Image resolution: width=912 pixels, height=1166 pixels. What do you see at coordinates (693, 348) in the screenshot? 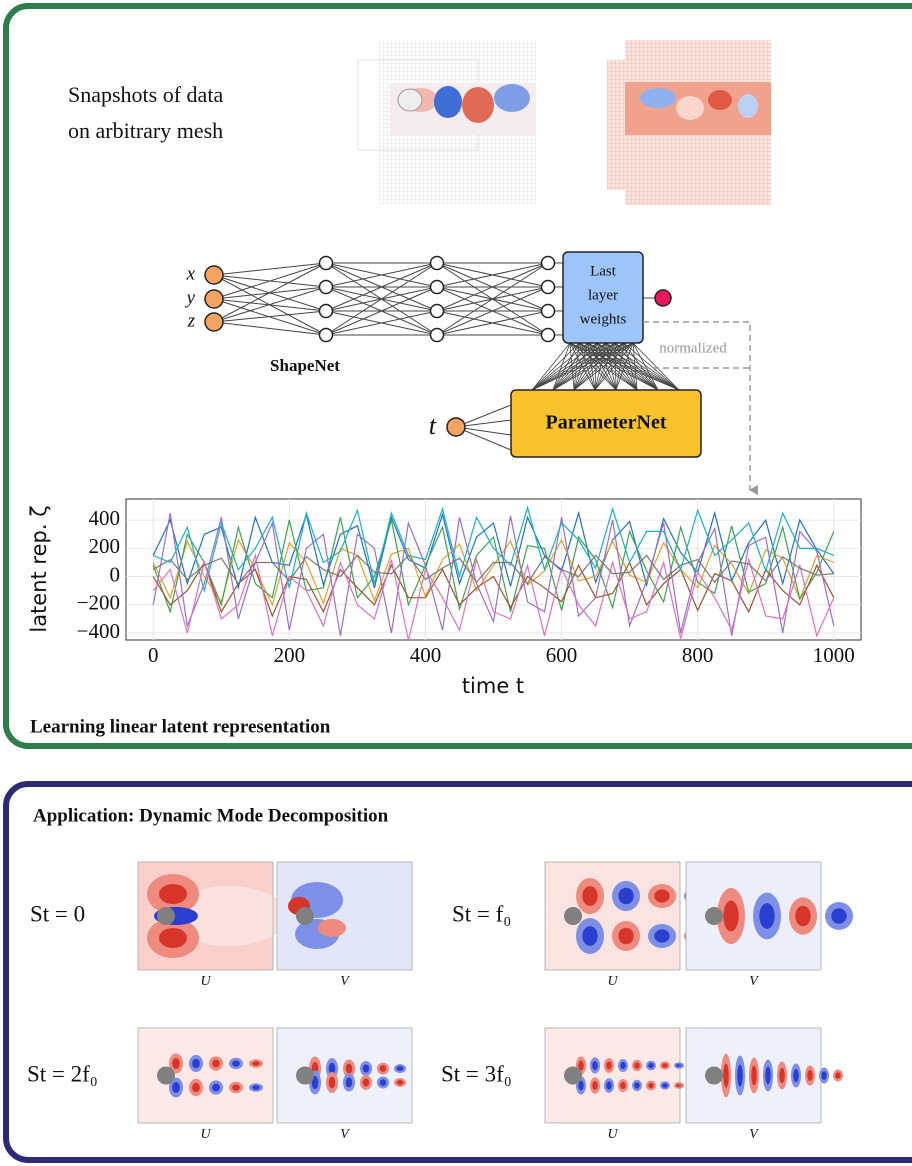
I see `normalized-label: normalized` at bounding box center [693, 348].